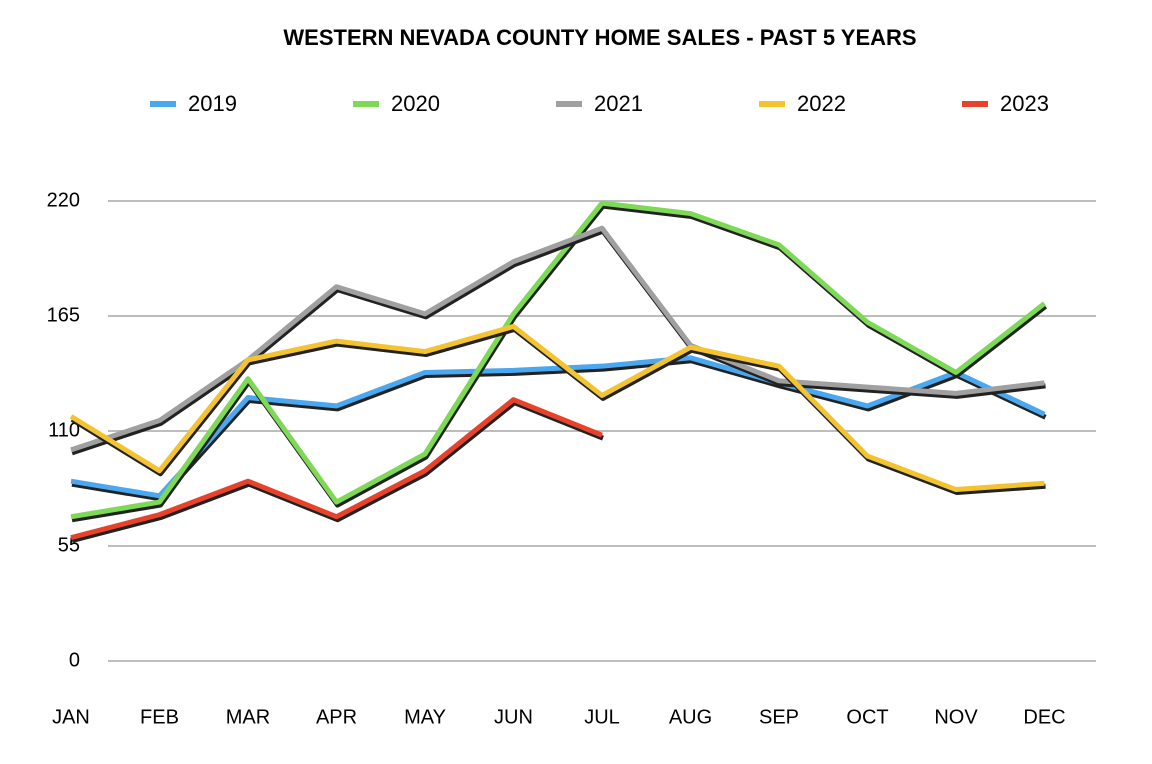  What do you see at coordinates (74, 660) in the screenshot?
I see `y-tick-label: 0` at bounding box center [74, 660].